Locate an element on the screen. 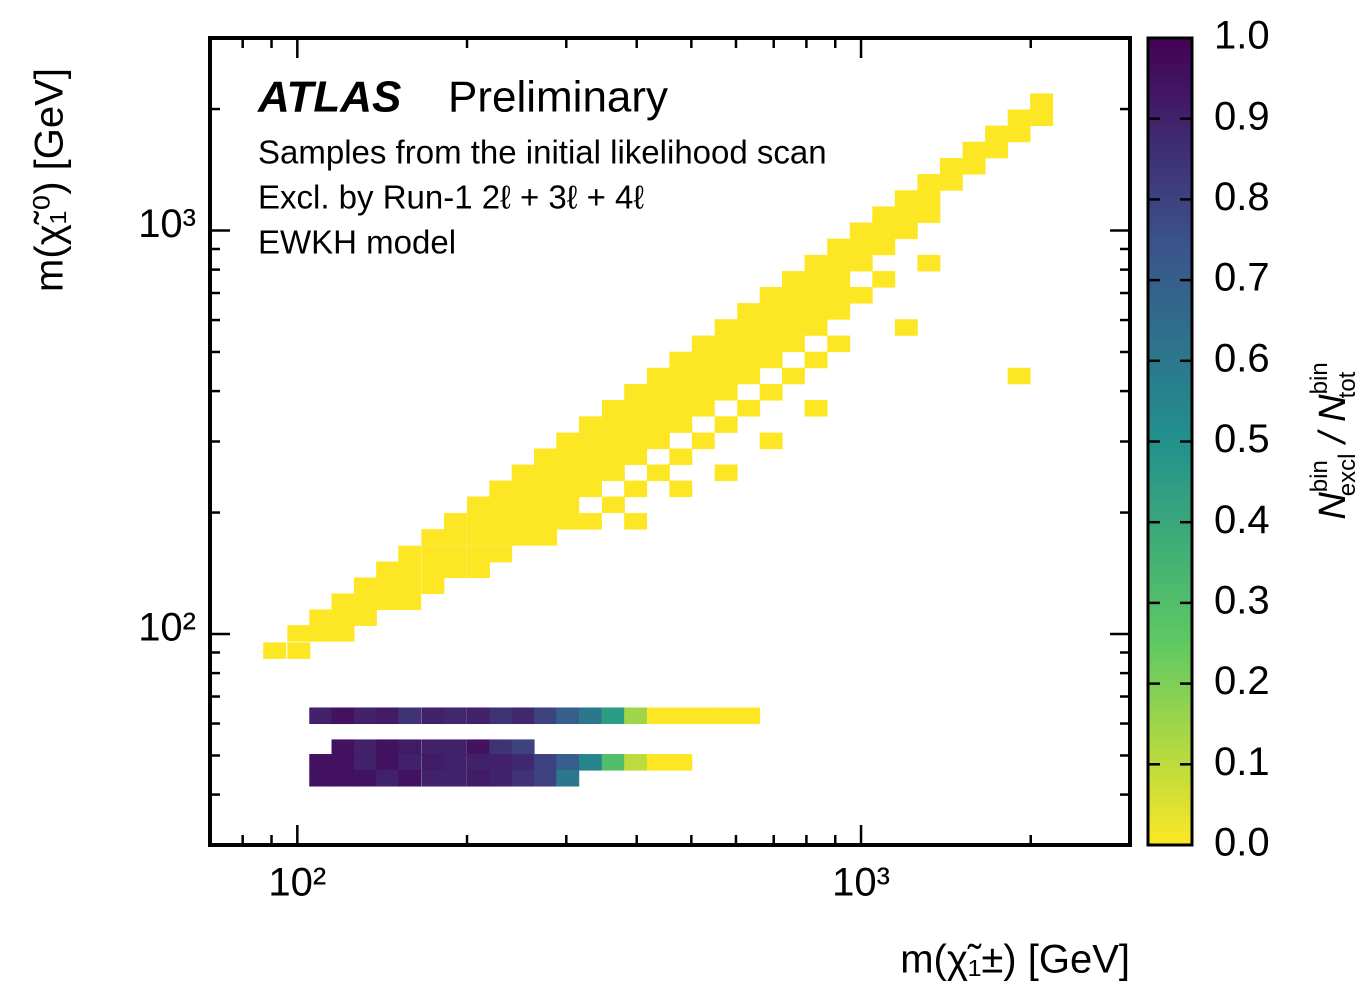 The image size is (1370, 998). colorbar-tick-label: 0.4 is located at coordinates (1242, 520).